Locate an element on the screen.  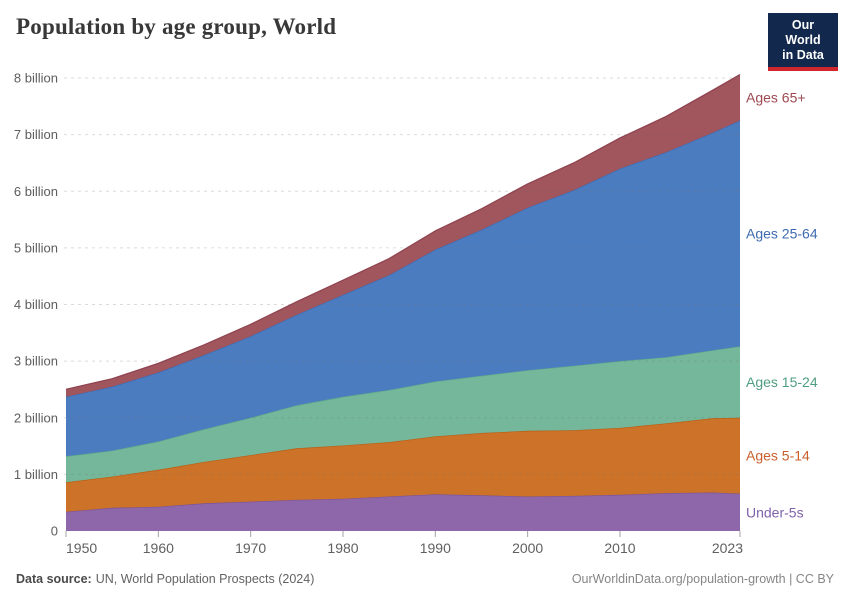
y-axis-label: 1 billion is located at coordinates (36, 474).